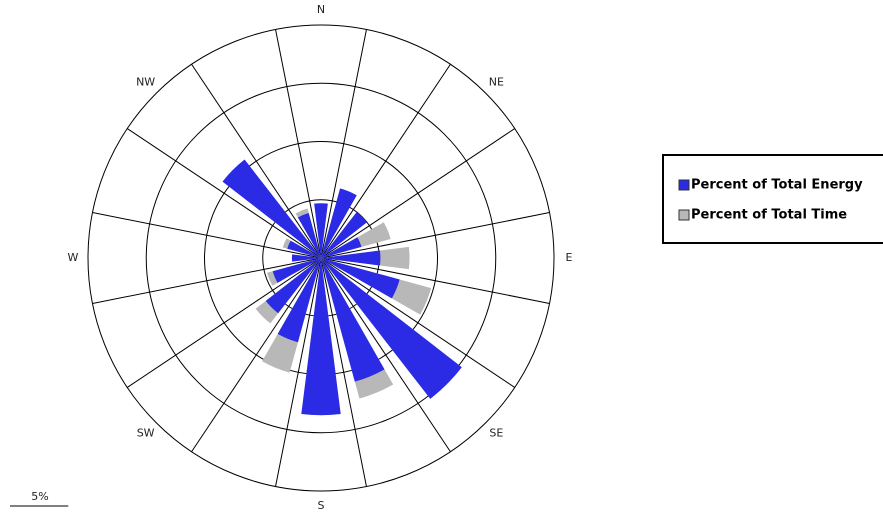 This screenshot has height=514, width=883. Describe the element at coordinates (73, 257) in the screenshot. I see `direction-label: W` at that location.